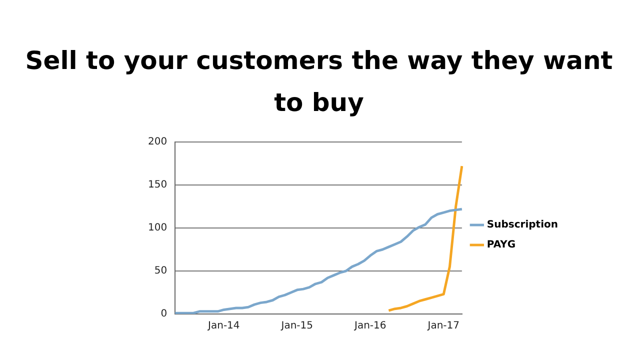  What do you see at coordinates (443, 326) in the screenshot?
I see `x-tick-label: Jan-17` at bounding box center [443, 326].